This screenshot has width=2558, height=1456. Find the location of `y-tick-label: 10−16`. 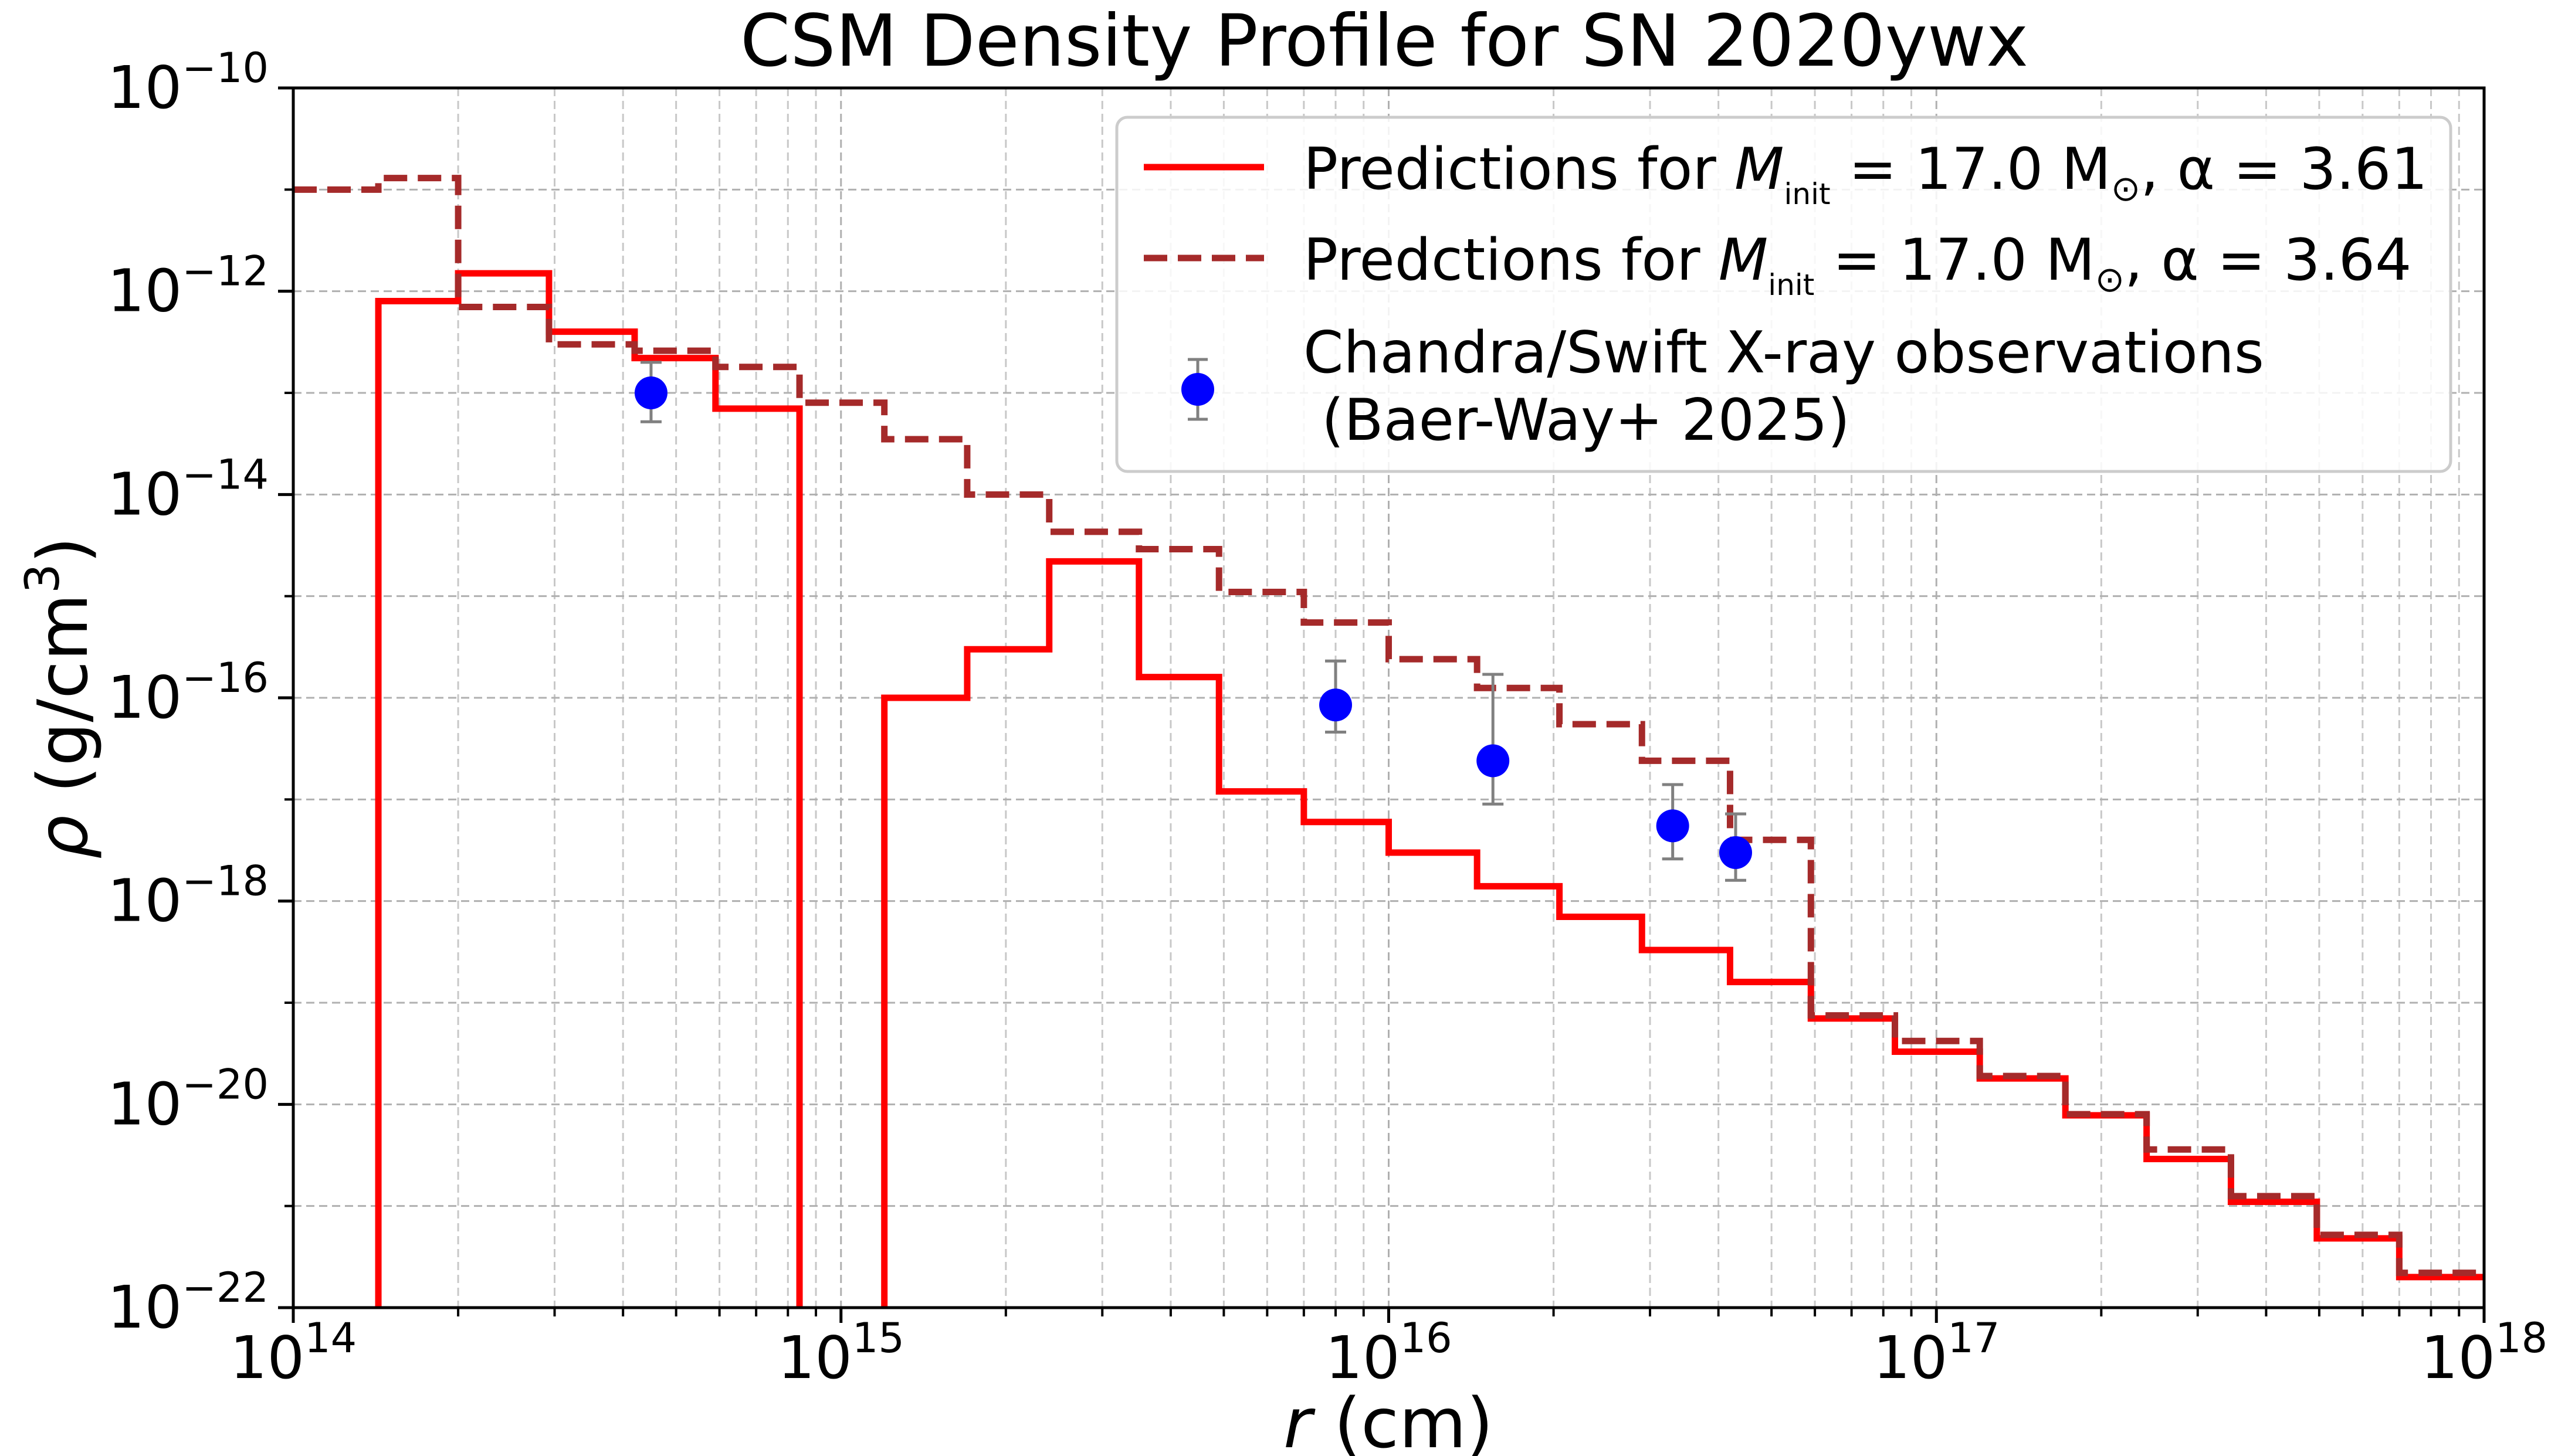

y-tick-label: 10−16 is located at coordinates (188, 693).